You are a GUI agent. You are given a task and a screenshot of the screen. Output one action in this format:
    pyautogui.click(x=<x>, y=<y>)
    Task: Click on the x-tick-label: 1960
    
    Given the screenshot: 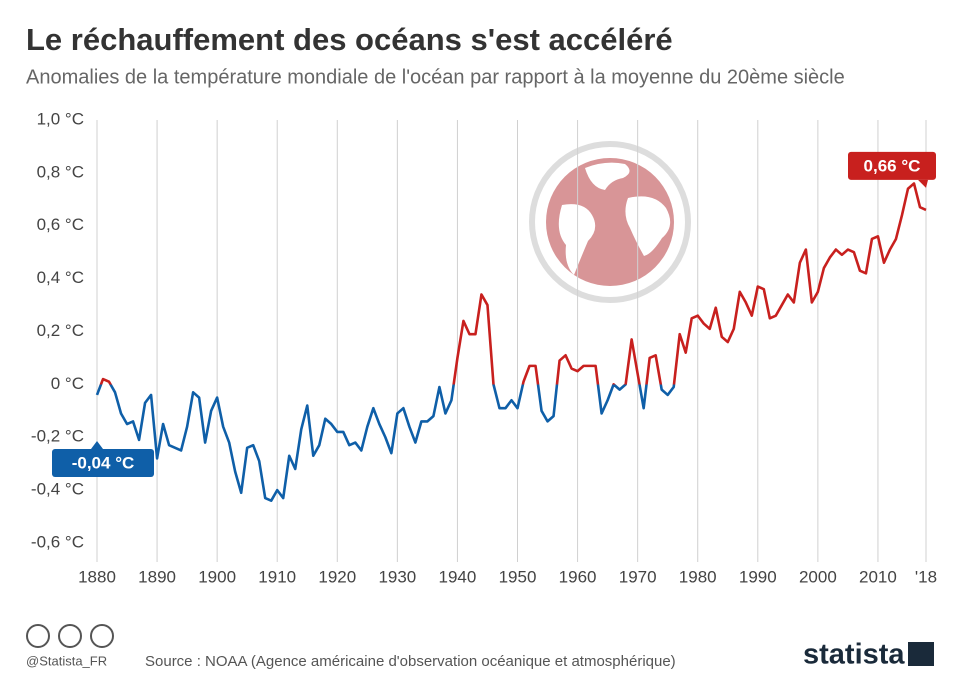 What is the action you would take?
    pyautogui.click(x=578, y=576)
    